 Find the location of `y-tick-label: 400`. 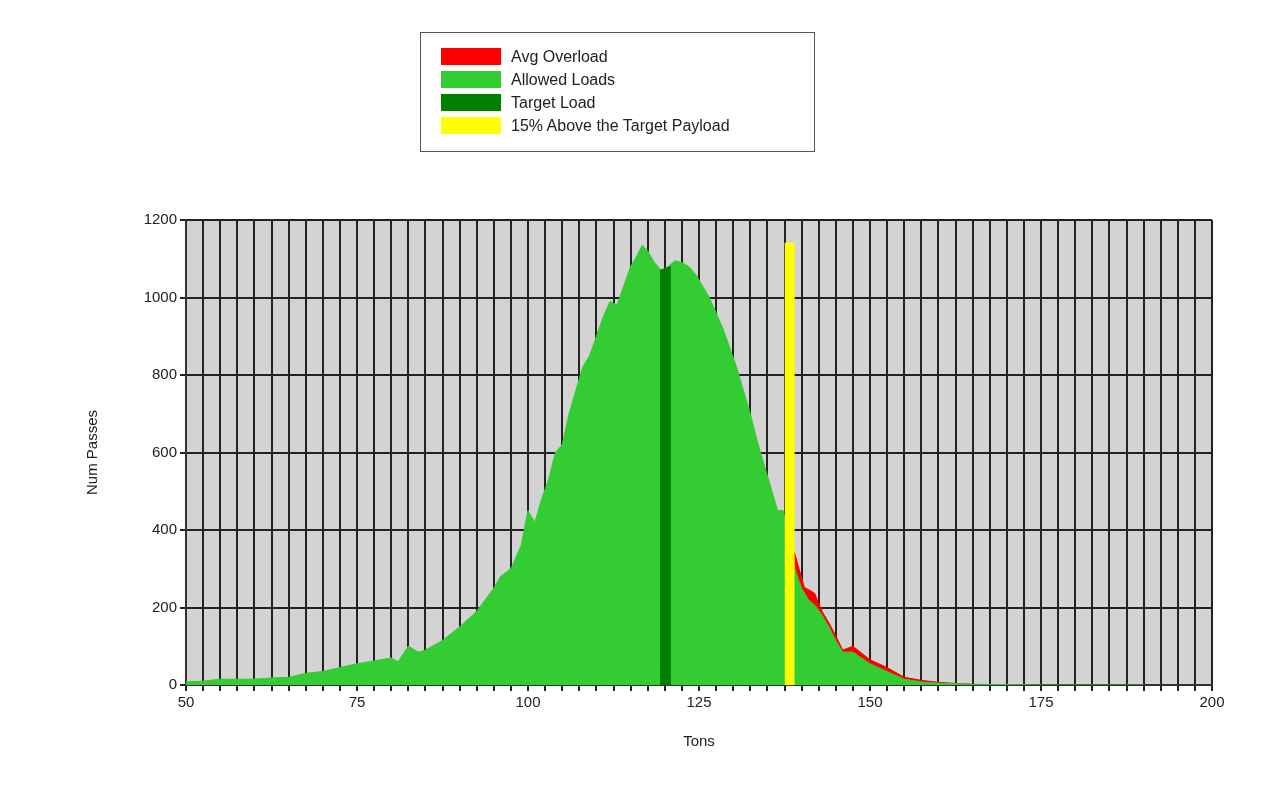

y-tick-label: 400 is located at coordinates (164, 529).